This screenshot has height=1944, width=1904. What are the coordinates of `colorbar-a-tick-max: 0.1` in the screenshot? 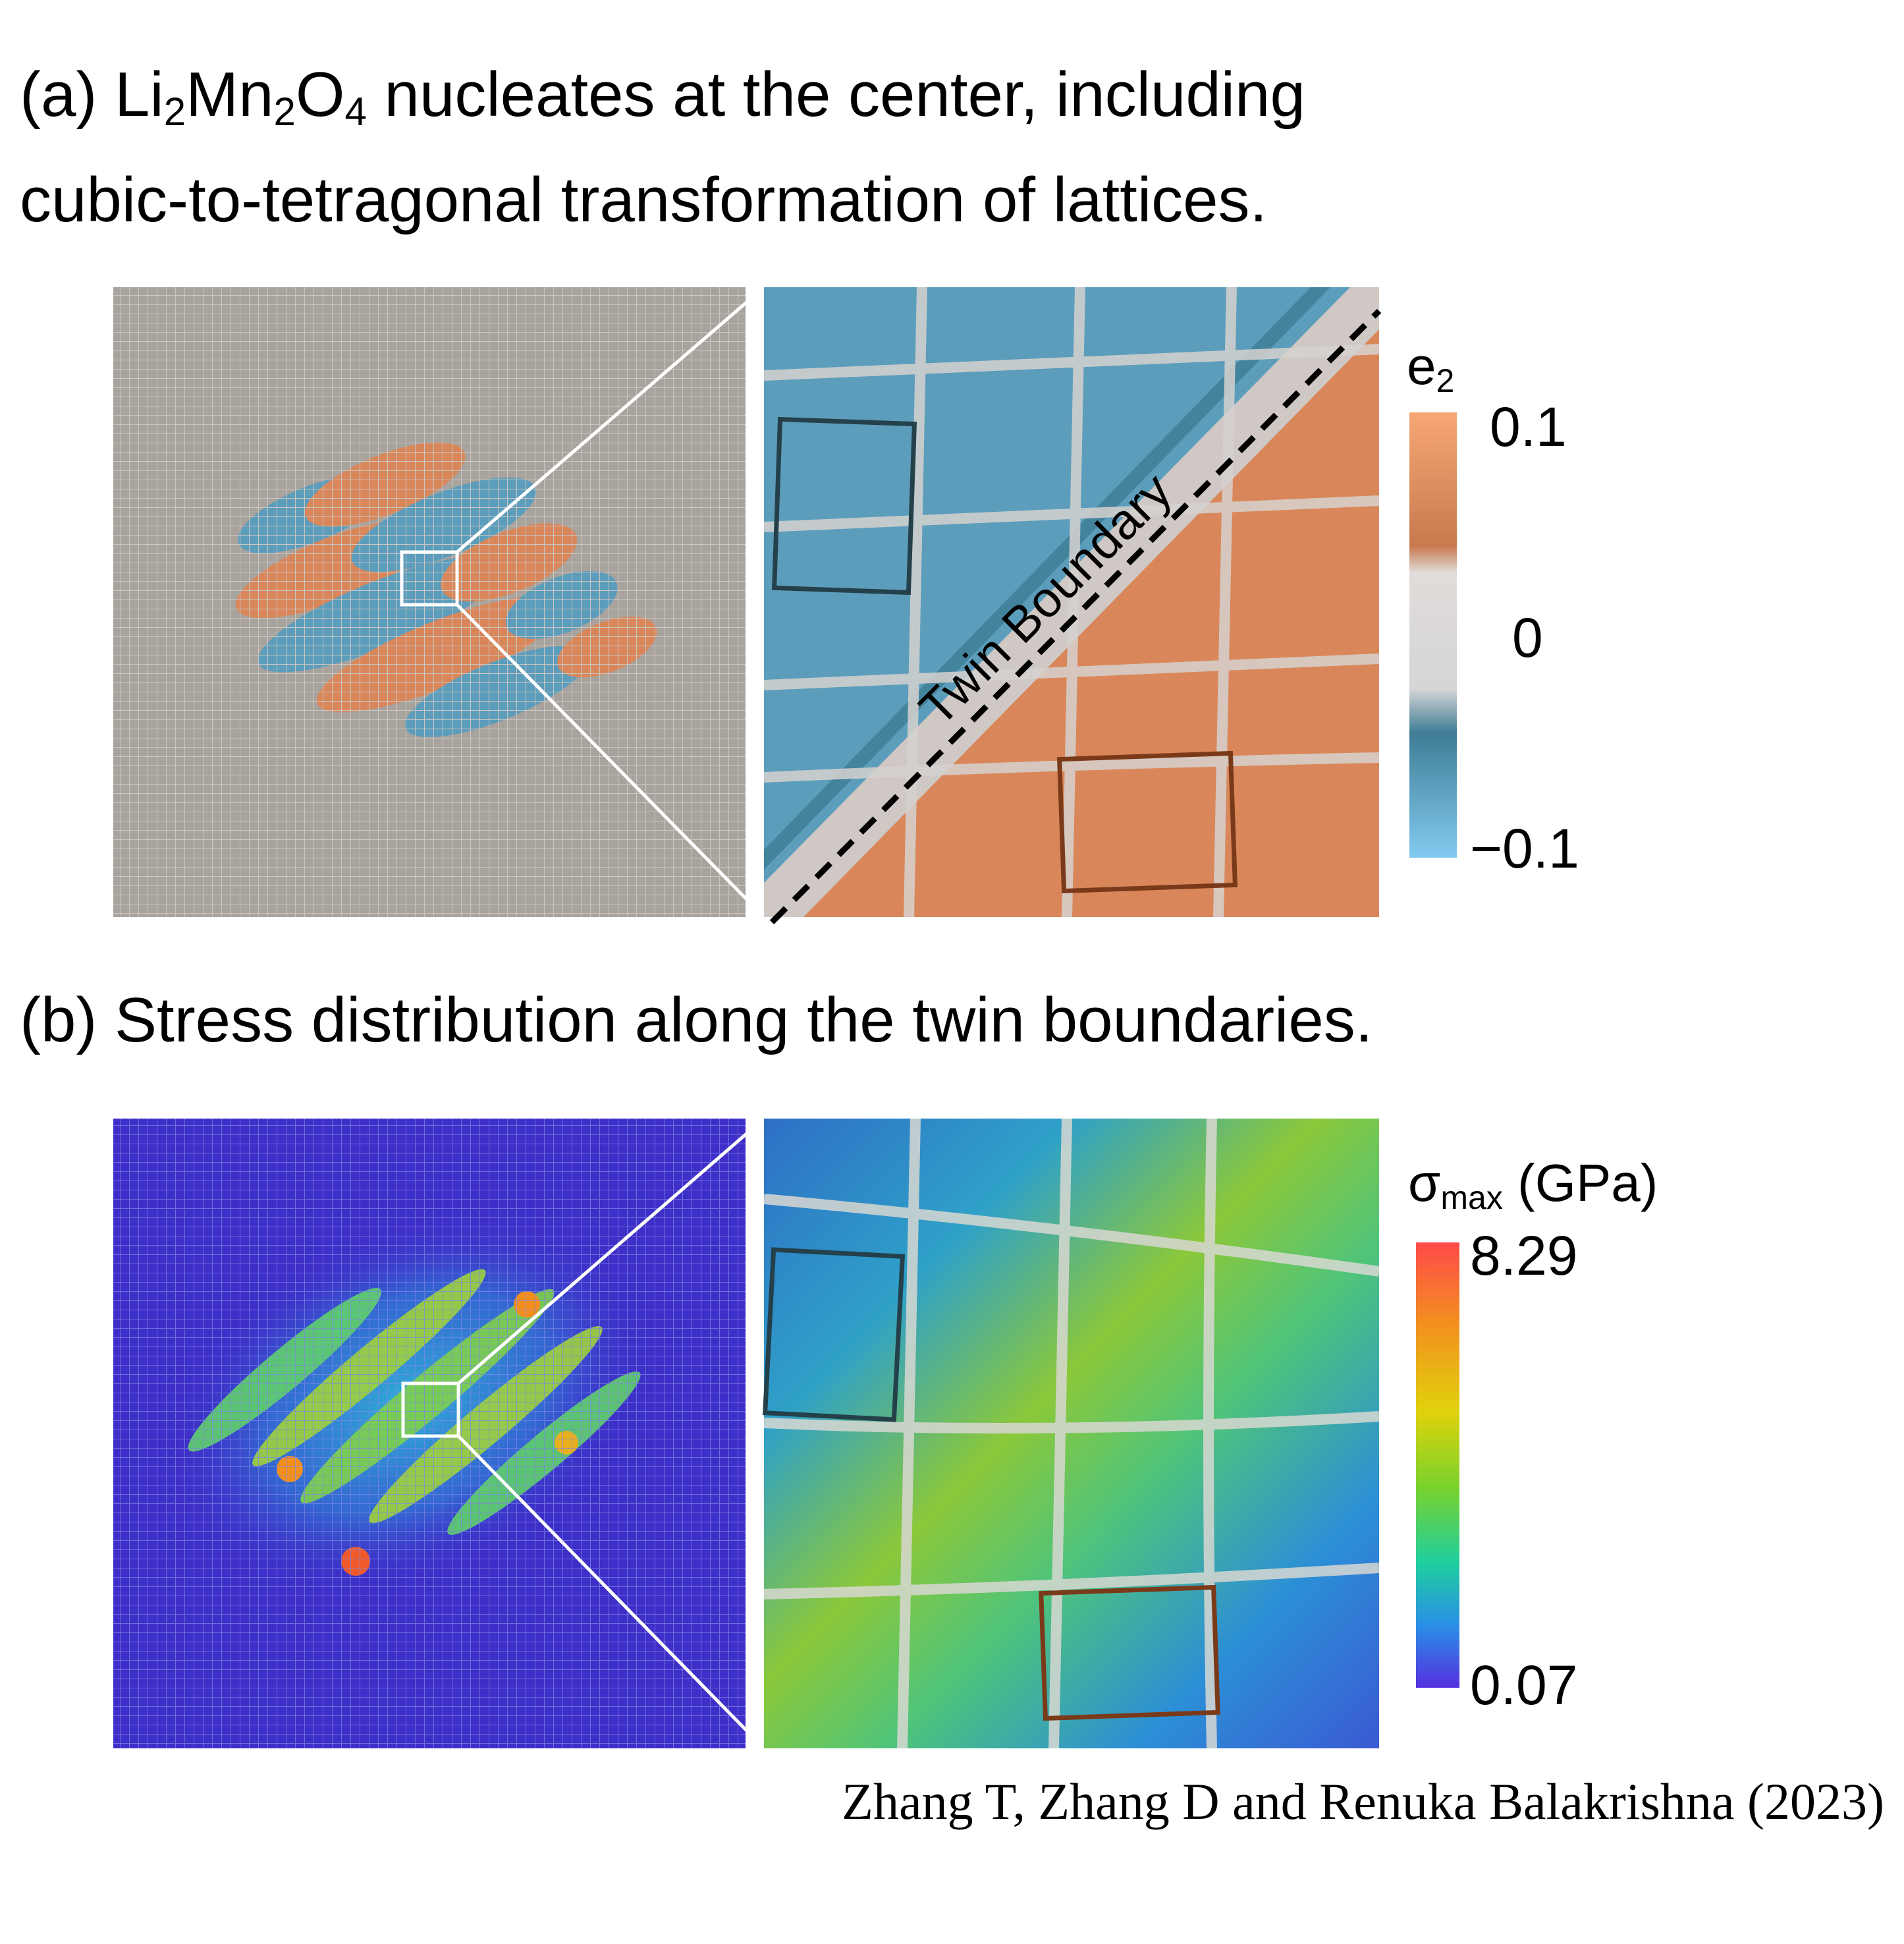 It's located at (1528, 427).